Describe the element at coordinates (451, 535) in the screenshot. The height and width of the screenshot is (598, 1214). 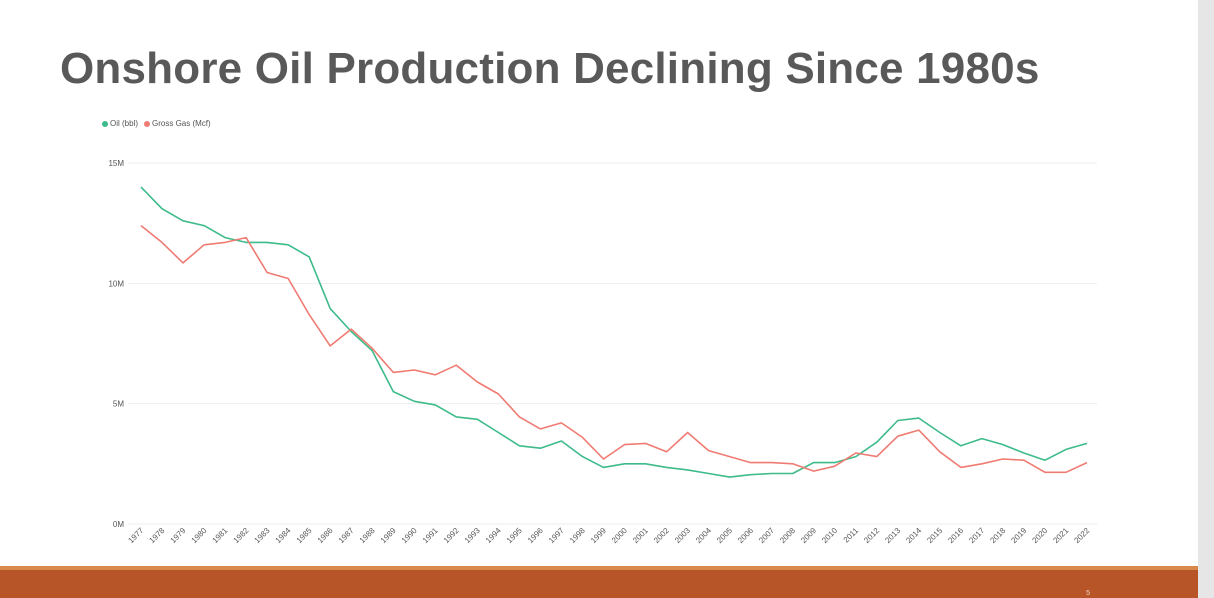
I see `x-tick-label: 1992` at that location.